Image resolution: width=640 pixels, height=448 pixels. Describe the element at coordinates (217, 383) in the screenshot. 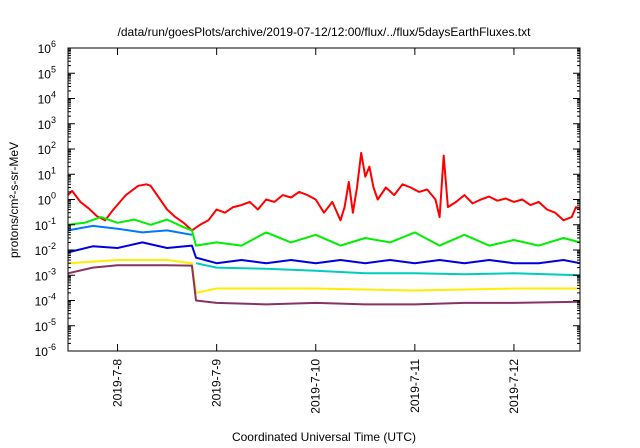

I see `x-tick-label-2: 2019-7-9` at that location.